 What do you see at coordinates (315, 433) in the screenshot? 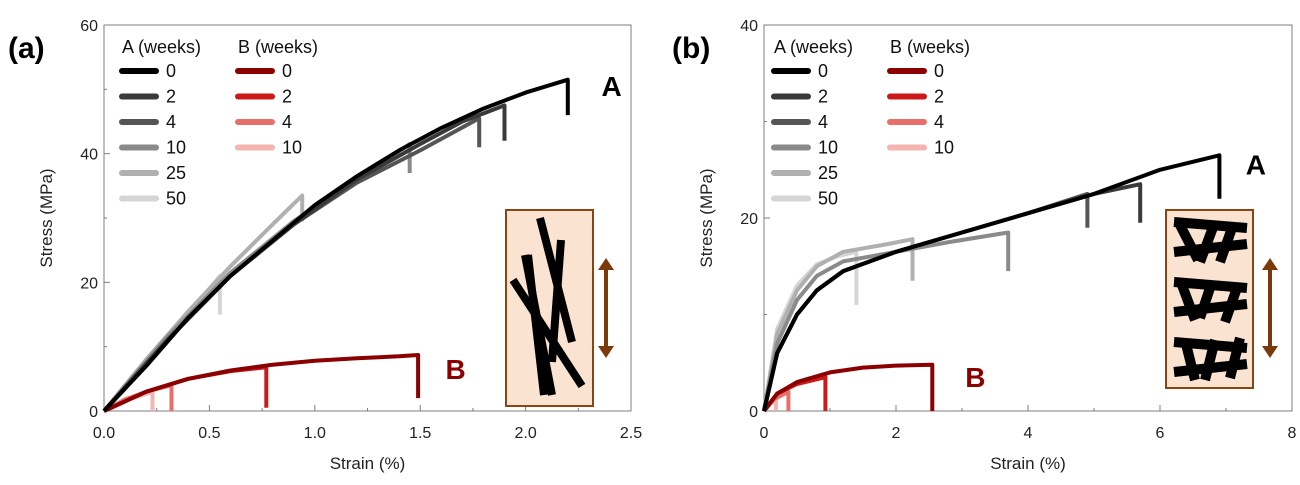
I see `x-tick-label: 1.0` at bounding box center [315, 433].